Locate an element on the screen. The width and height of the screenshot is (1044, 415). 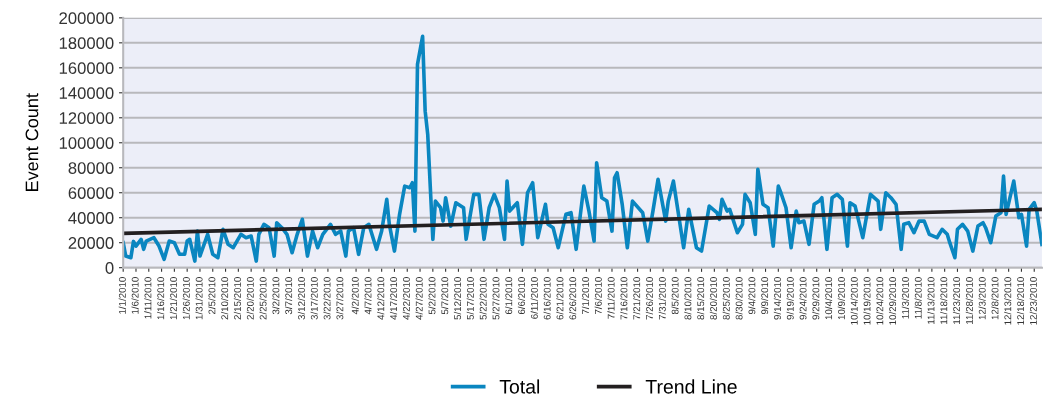
x-tick-label: 6/21/2010 is located at coordinates (560, 298).